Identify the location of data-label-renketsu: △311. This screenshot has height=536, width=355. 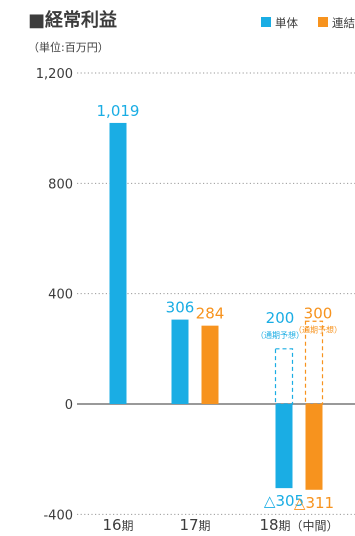
(314, 503).